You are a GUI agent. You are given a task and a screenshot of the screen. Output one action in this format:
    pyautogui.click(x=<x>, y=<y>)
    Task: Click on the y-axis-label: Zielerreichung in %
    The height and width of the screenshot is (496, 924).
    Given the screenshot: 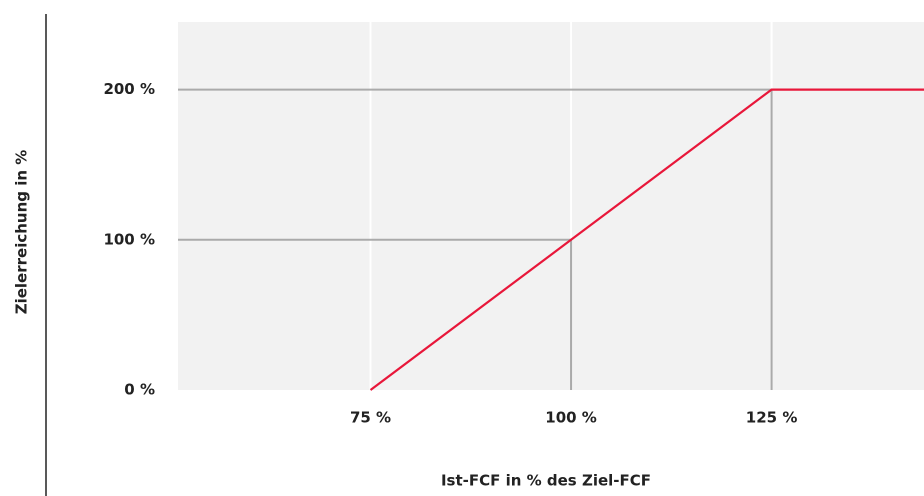 What is the action you would take?
    pyautogui.click(x=22, y=232)
    